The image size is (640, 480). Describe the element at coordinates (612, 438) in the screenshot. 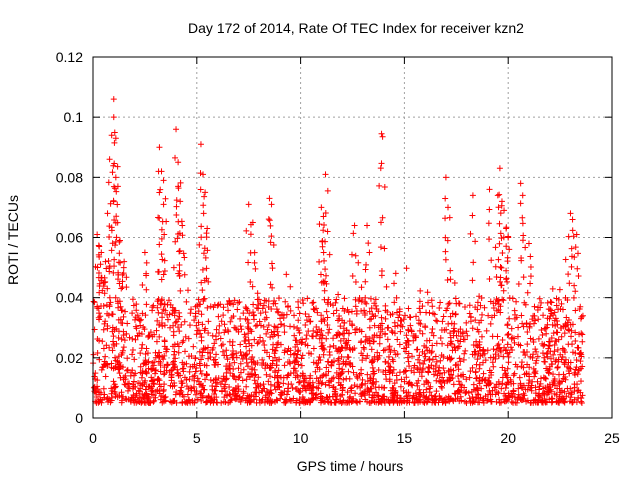

I see `x-tick-label: 25` at that location.